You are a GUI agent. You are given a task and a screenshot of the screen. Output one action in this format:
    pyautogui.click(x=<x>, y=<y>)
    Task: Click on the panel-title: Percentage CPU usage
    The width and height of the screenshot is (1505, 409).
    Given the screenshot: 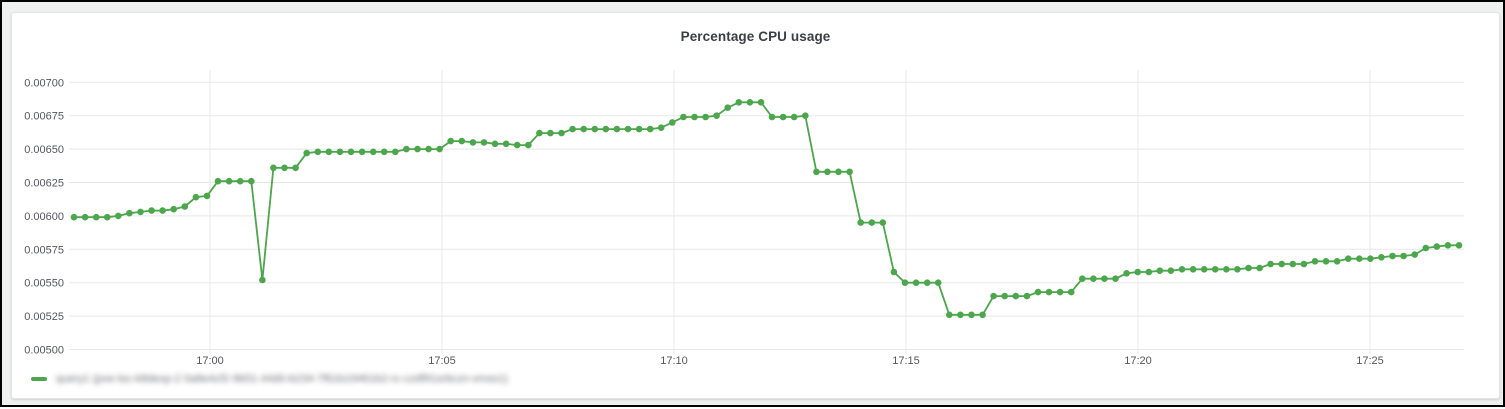 What is the action you would take?
    pyautogui.click(x=755, y=36)
    